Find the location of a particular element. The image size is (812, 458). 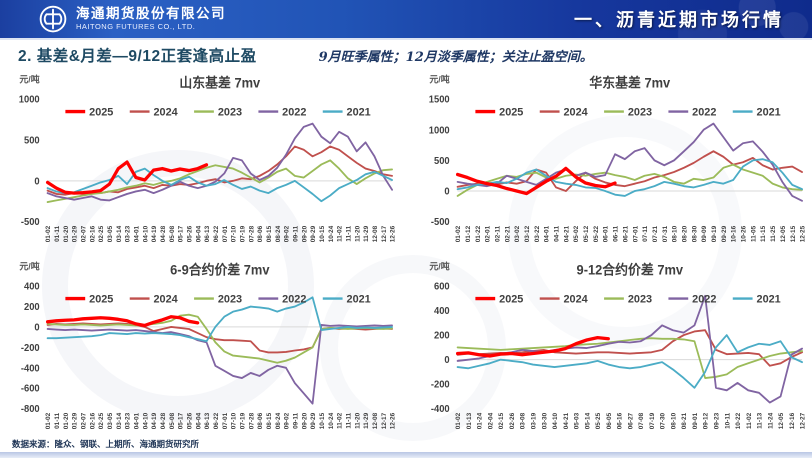

svg-text: 02-04 is located at coordinates (491, 420).